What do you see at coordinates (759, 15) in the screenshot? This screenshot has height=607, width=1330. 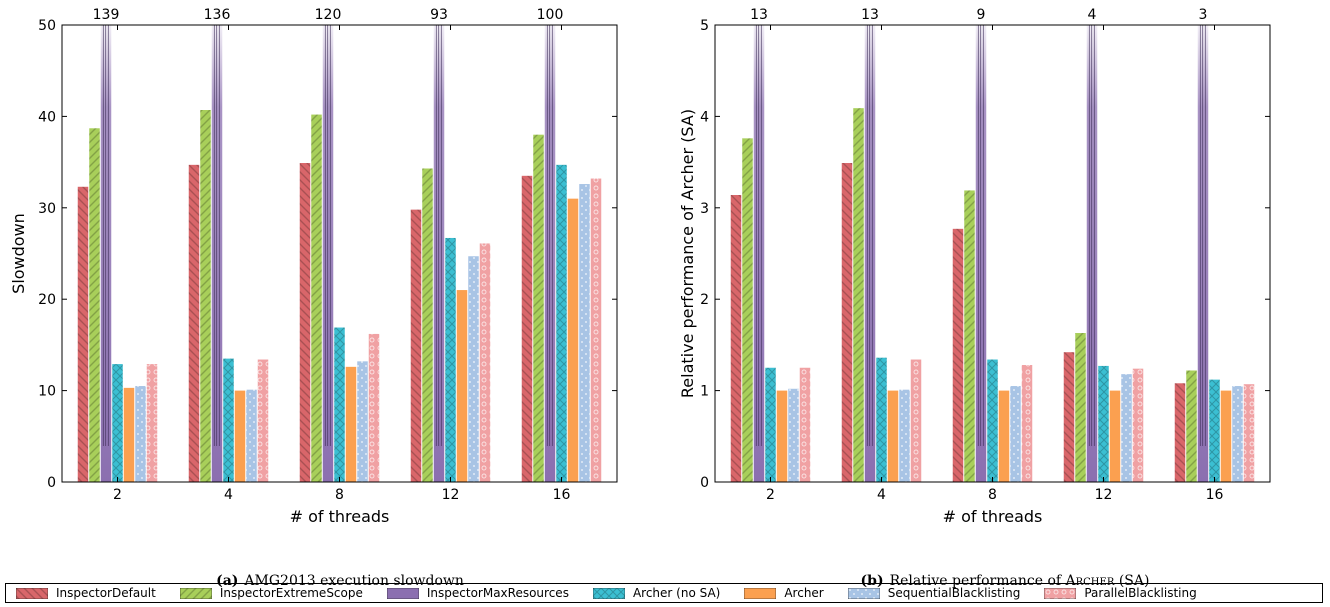 I see `truncated-label-b-2: 13` at bounding box center [759, 15].